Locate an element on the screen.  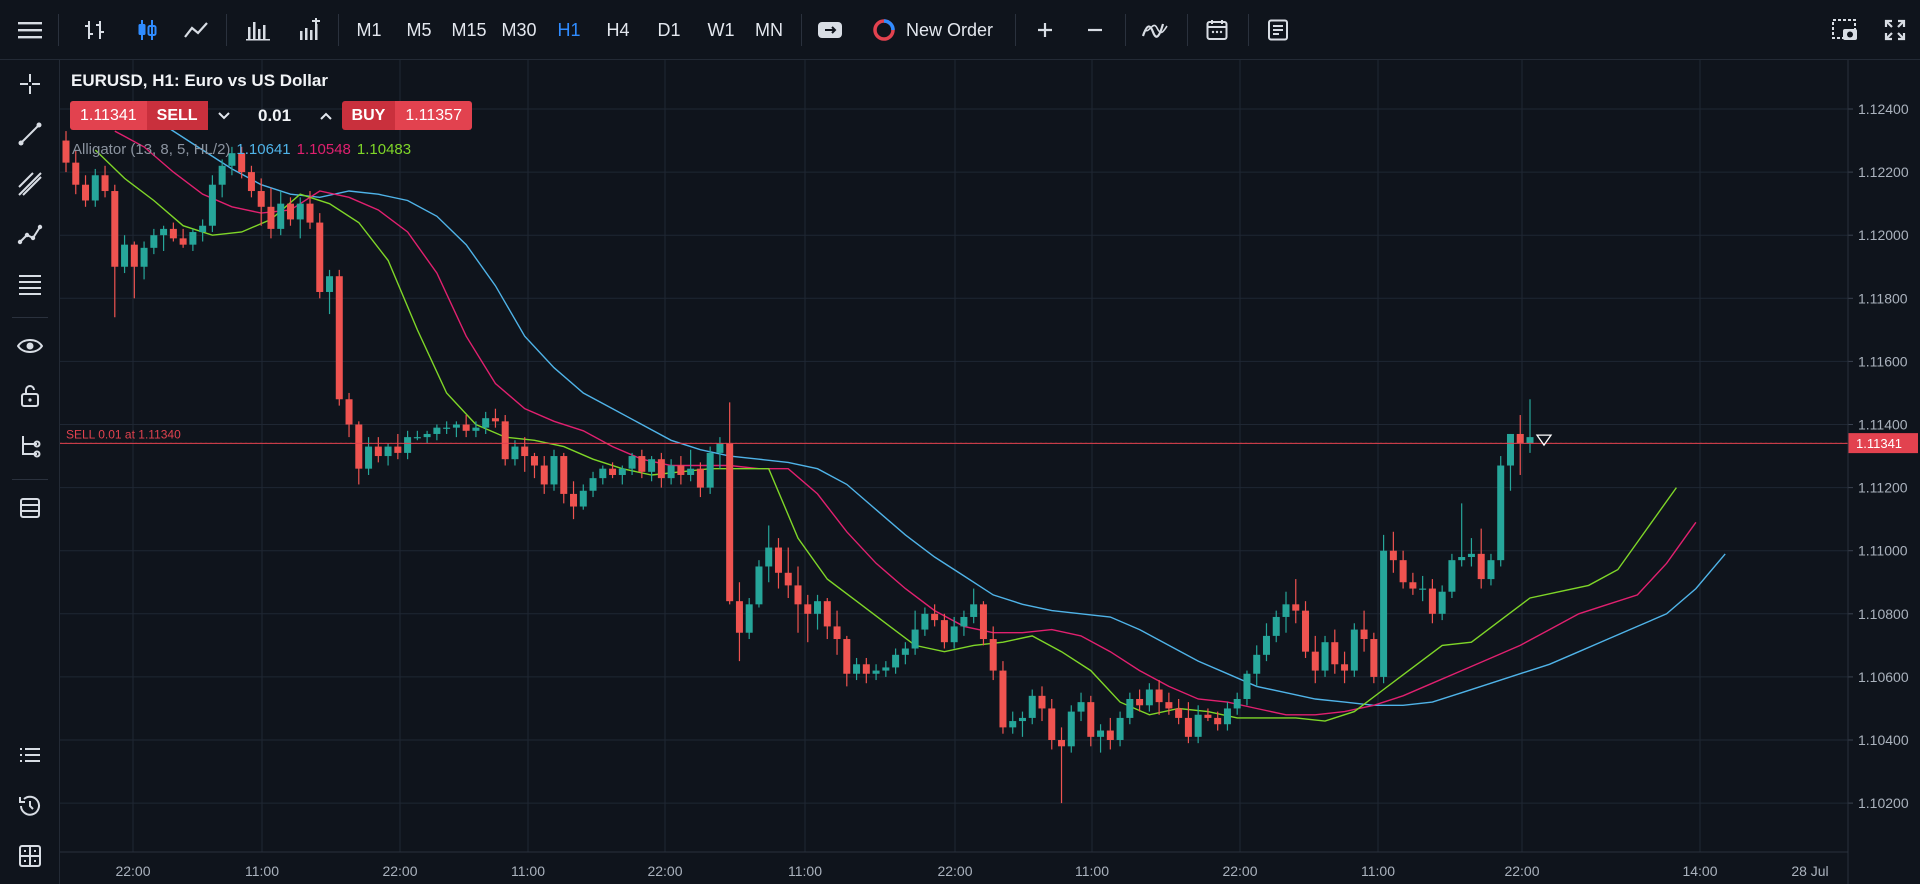
polyline-icon is located at coordinates (30, 234).